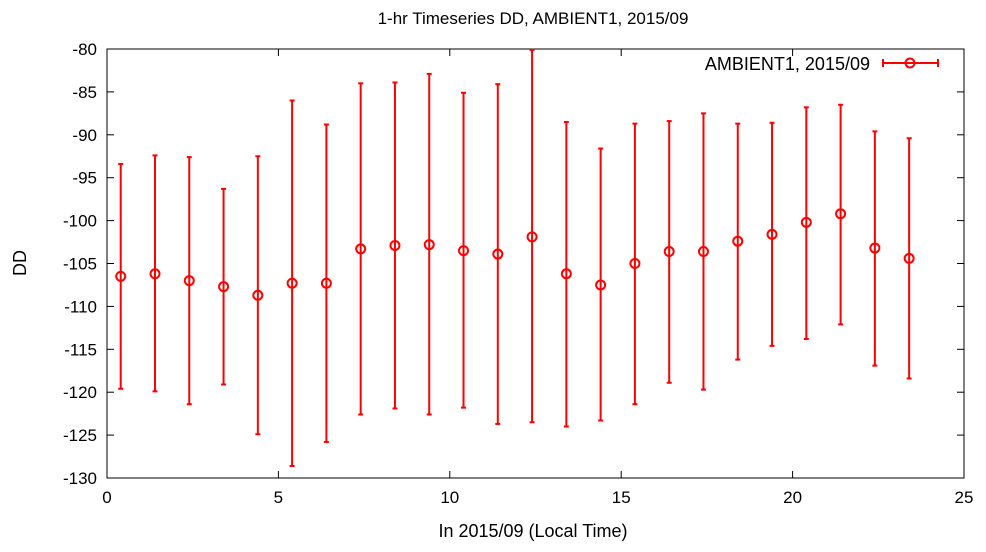  I want to click on x-tick-label: 20, so click(792, 497).